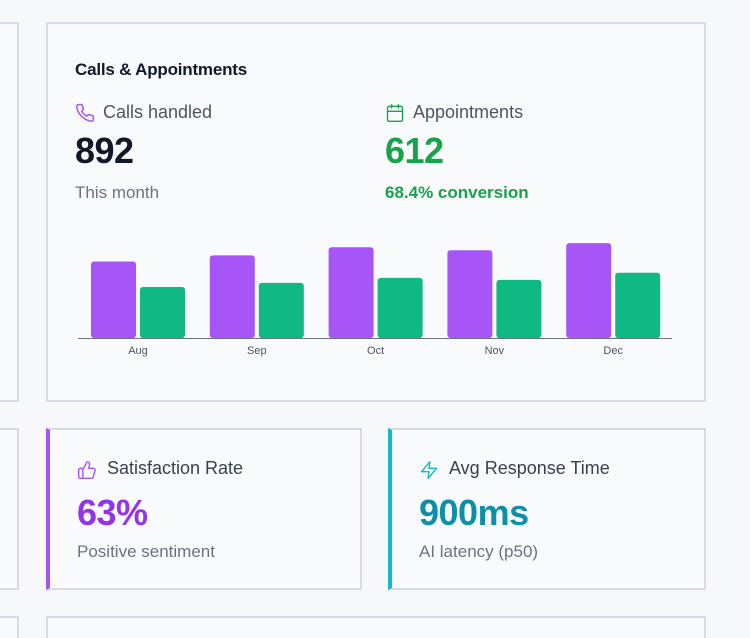 The image size is (750, 638). Describe the element at coordinates (161, 69) in the screenshot. I see `card-title: Calls & Appointments` at that location.